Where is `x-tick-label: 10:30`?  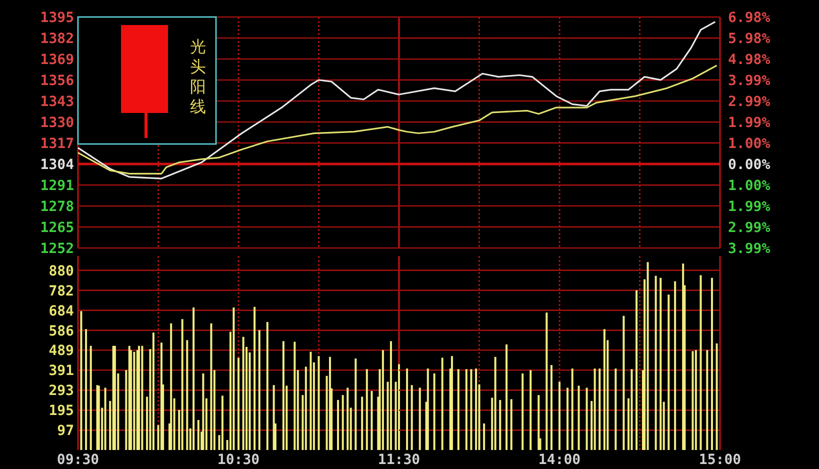 x-tick-label: 10:30 is located at coordinates (238, 460).